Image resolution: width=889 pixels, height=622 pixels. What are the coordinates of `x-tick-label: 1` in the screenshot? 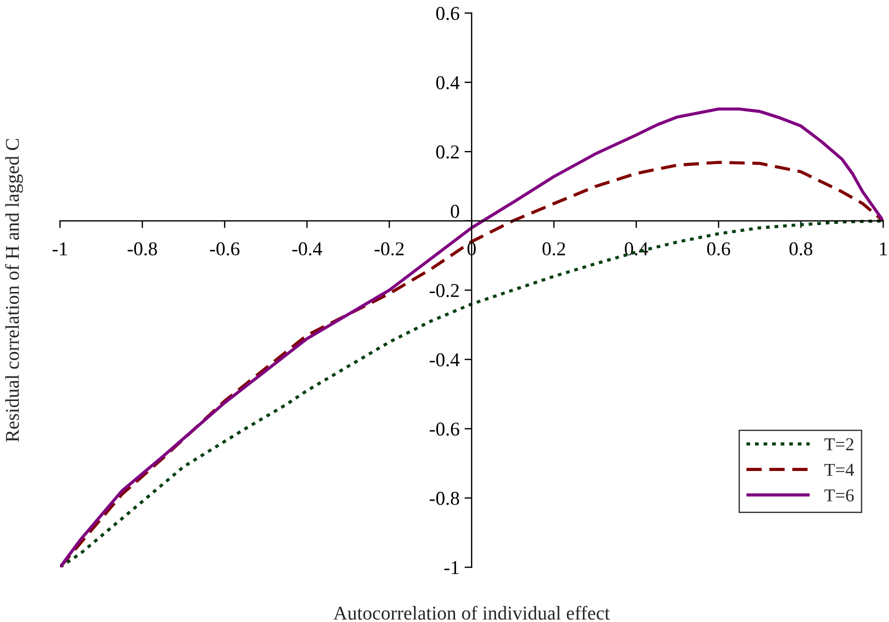 It's located at (883, 249).